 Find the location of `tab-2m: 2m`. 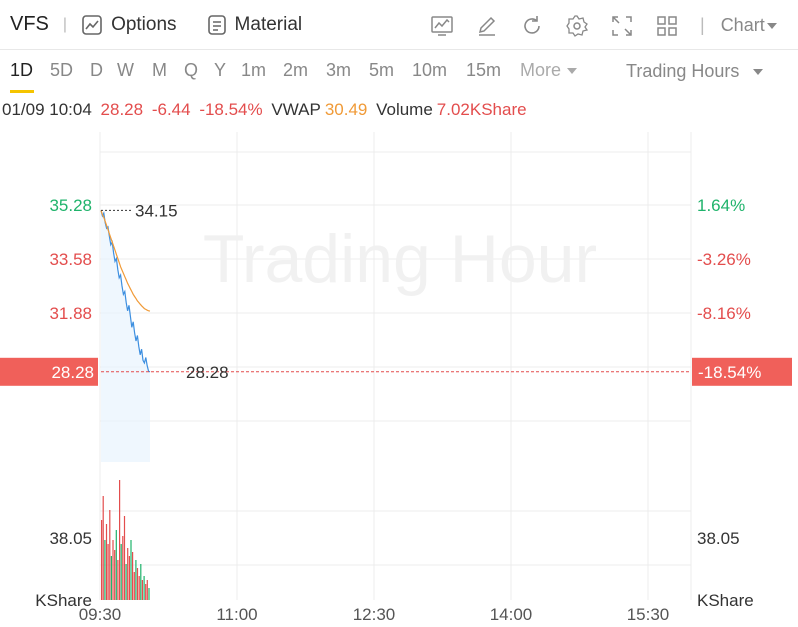

tab-2m: 2m is located at coordinates (296, 70).